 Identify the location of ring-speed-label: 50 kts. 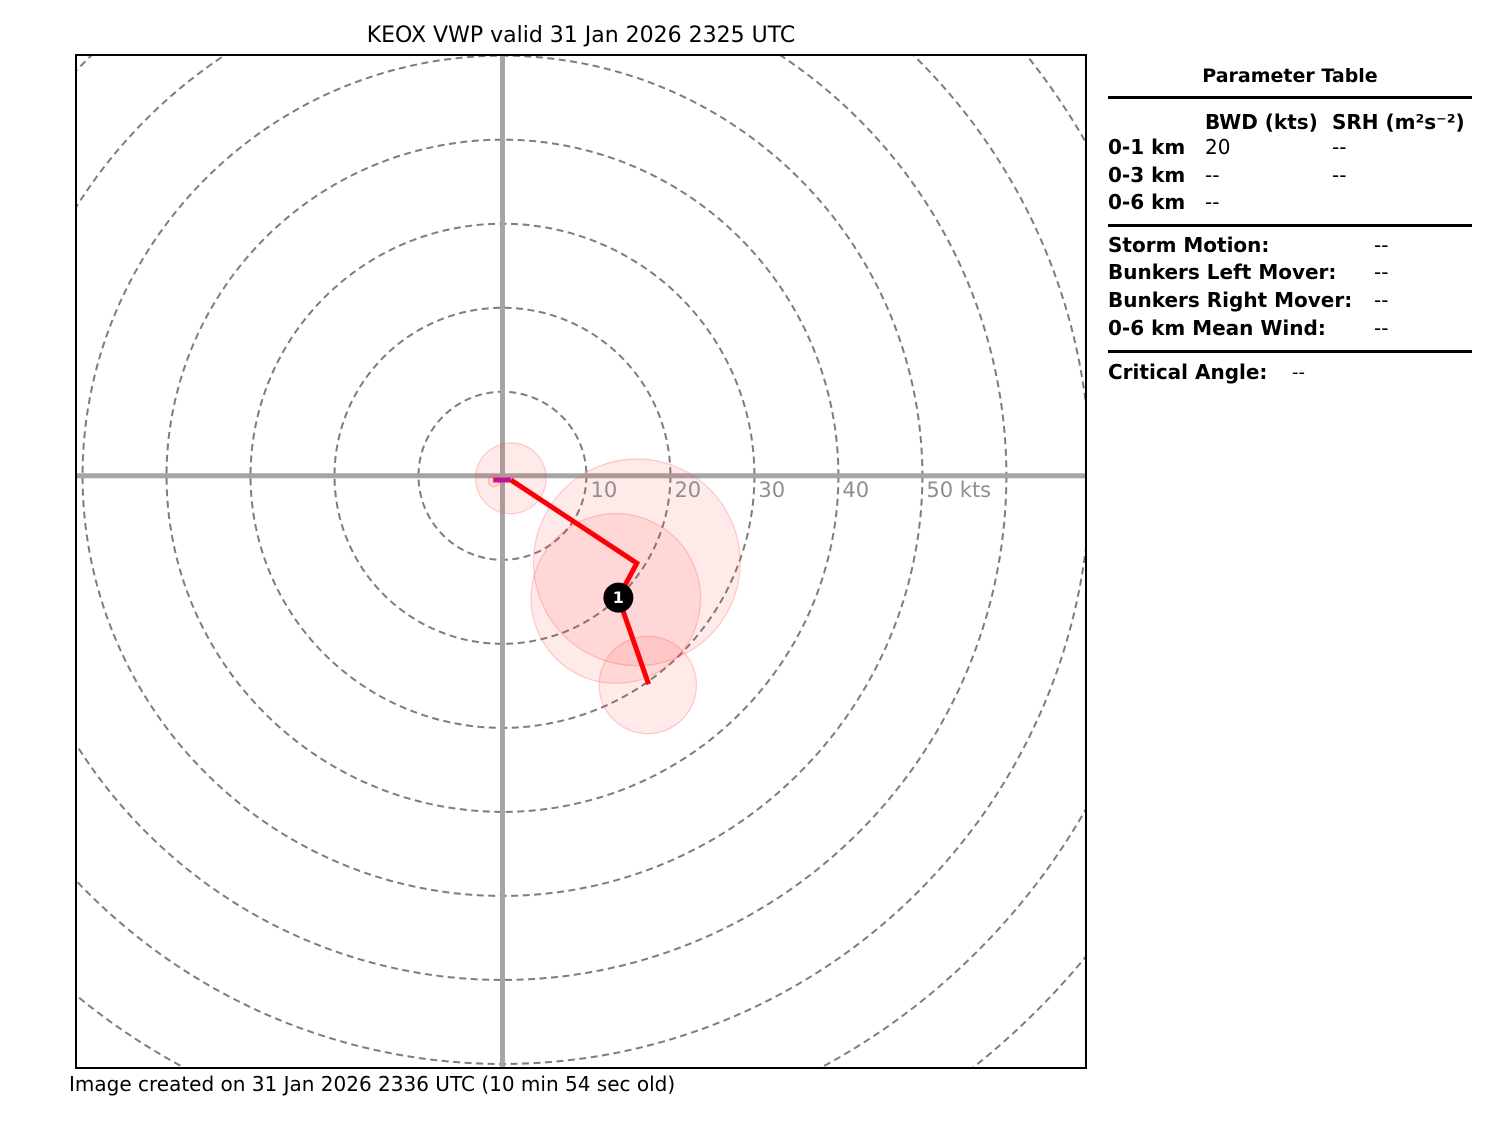
(958, 490).